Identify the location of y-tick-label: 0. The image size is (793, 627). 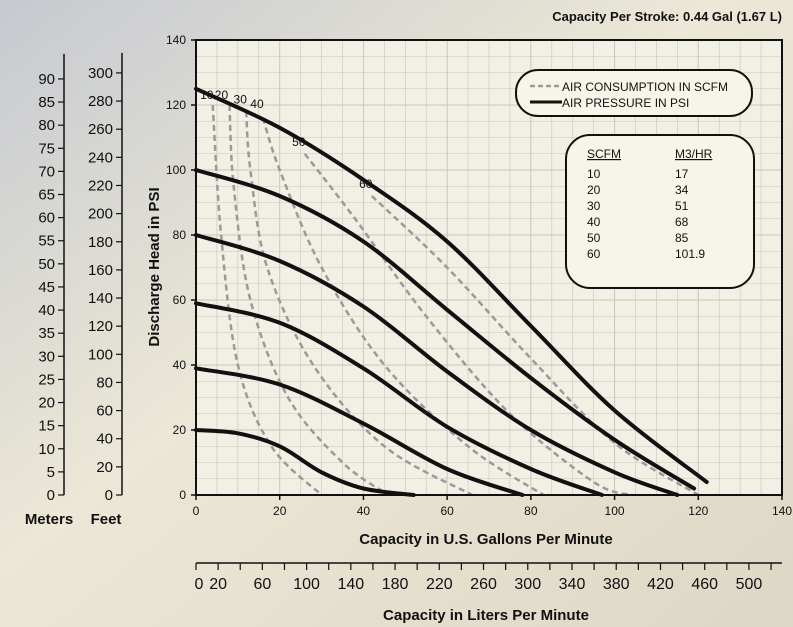
(182, 495).